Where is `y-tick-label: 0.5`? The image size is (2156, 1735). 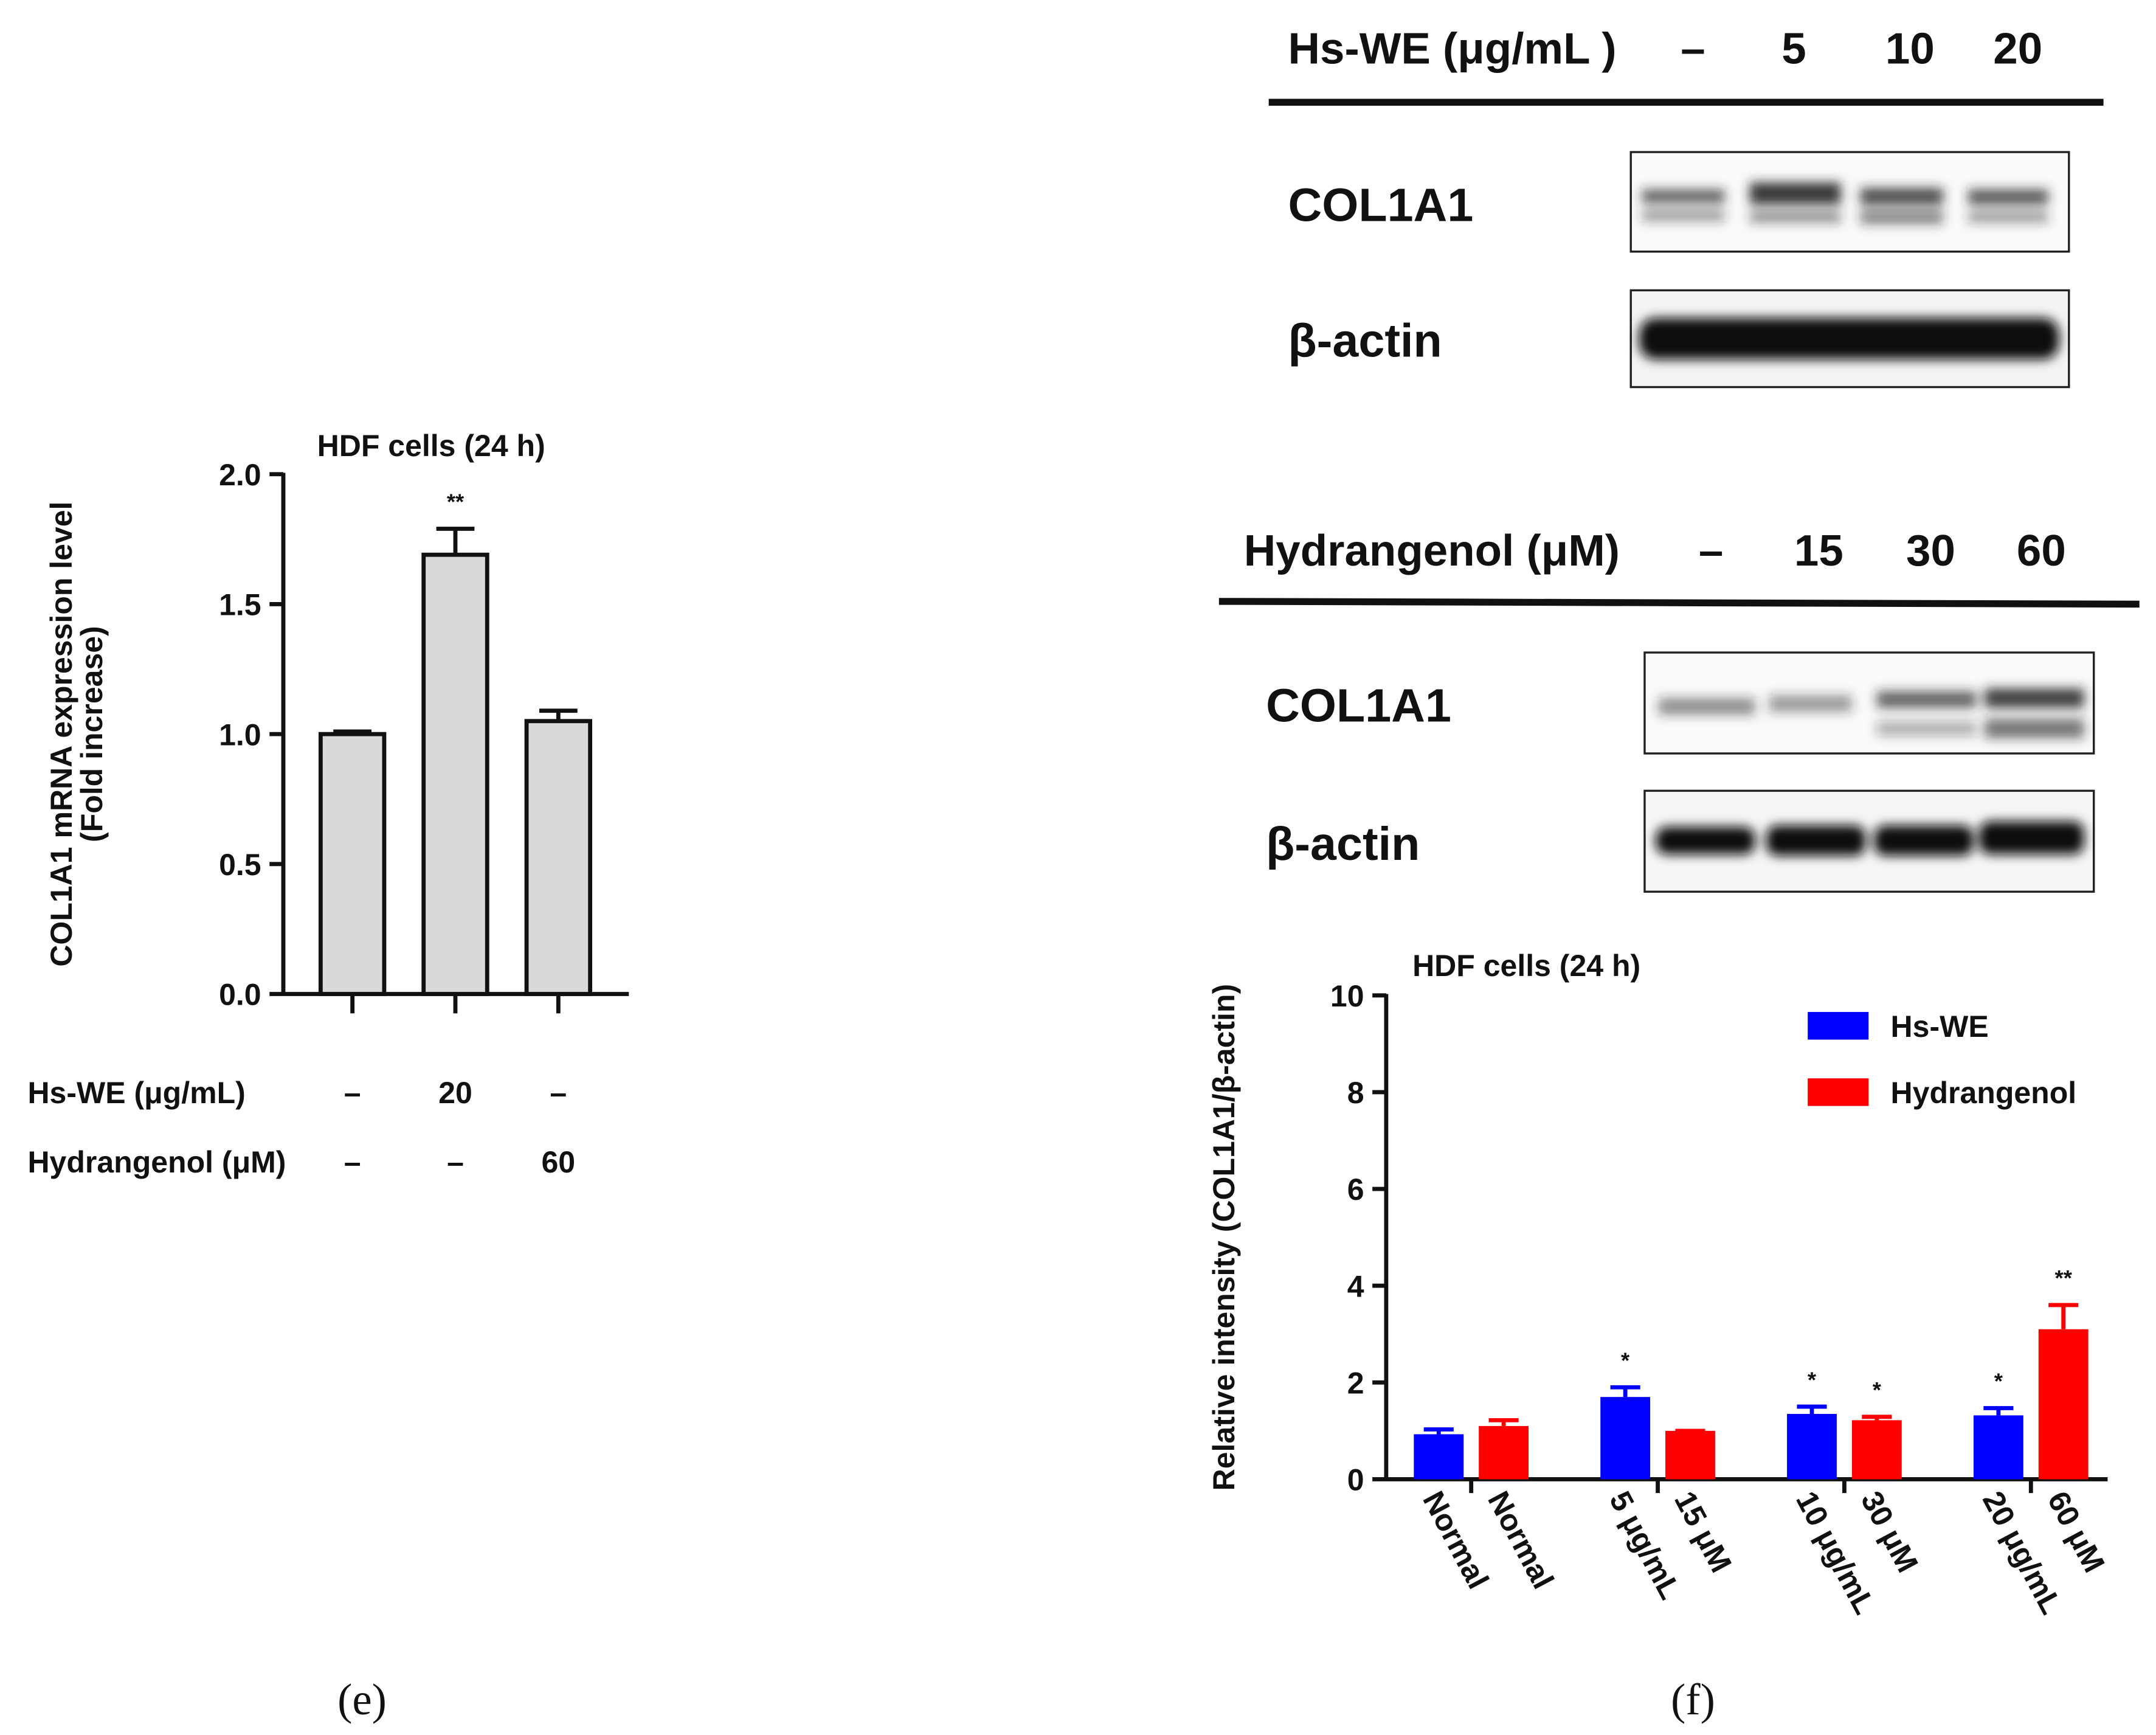
y-tick-label: 0.5 is located at coordinates (240, 865).